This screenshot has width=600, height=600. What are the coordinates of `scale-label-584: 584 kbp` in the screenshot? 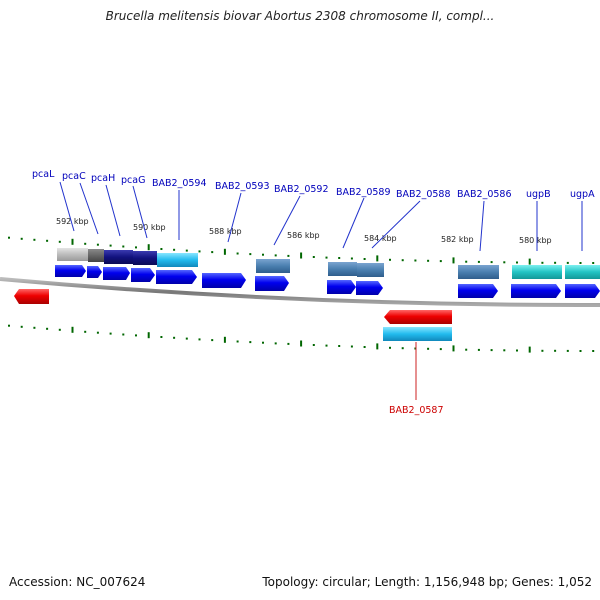 It's located at (380, 238).